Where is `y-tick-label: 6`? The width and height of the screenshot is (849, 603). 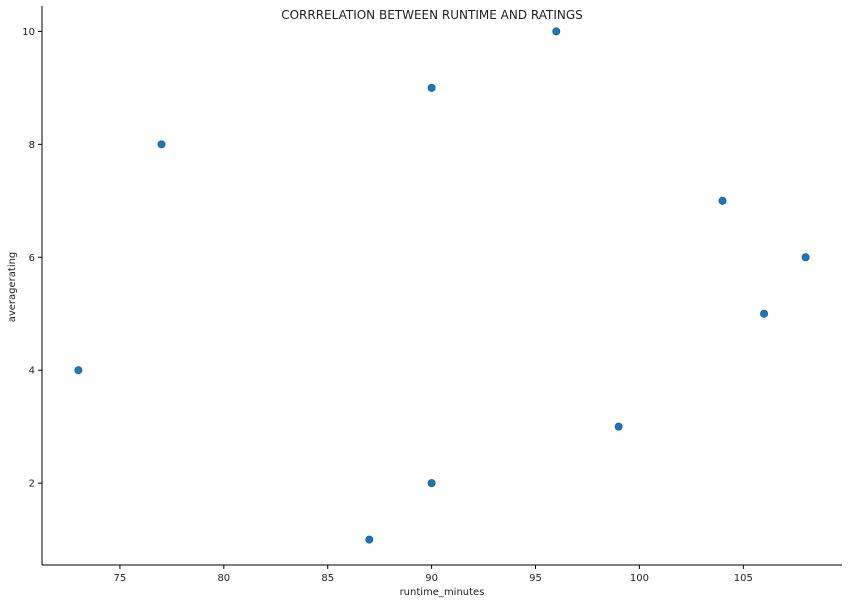
y-tick-label: 6 is located at coordinates (32, 258).